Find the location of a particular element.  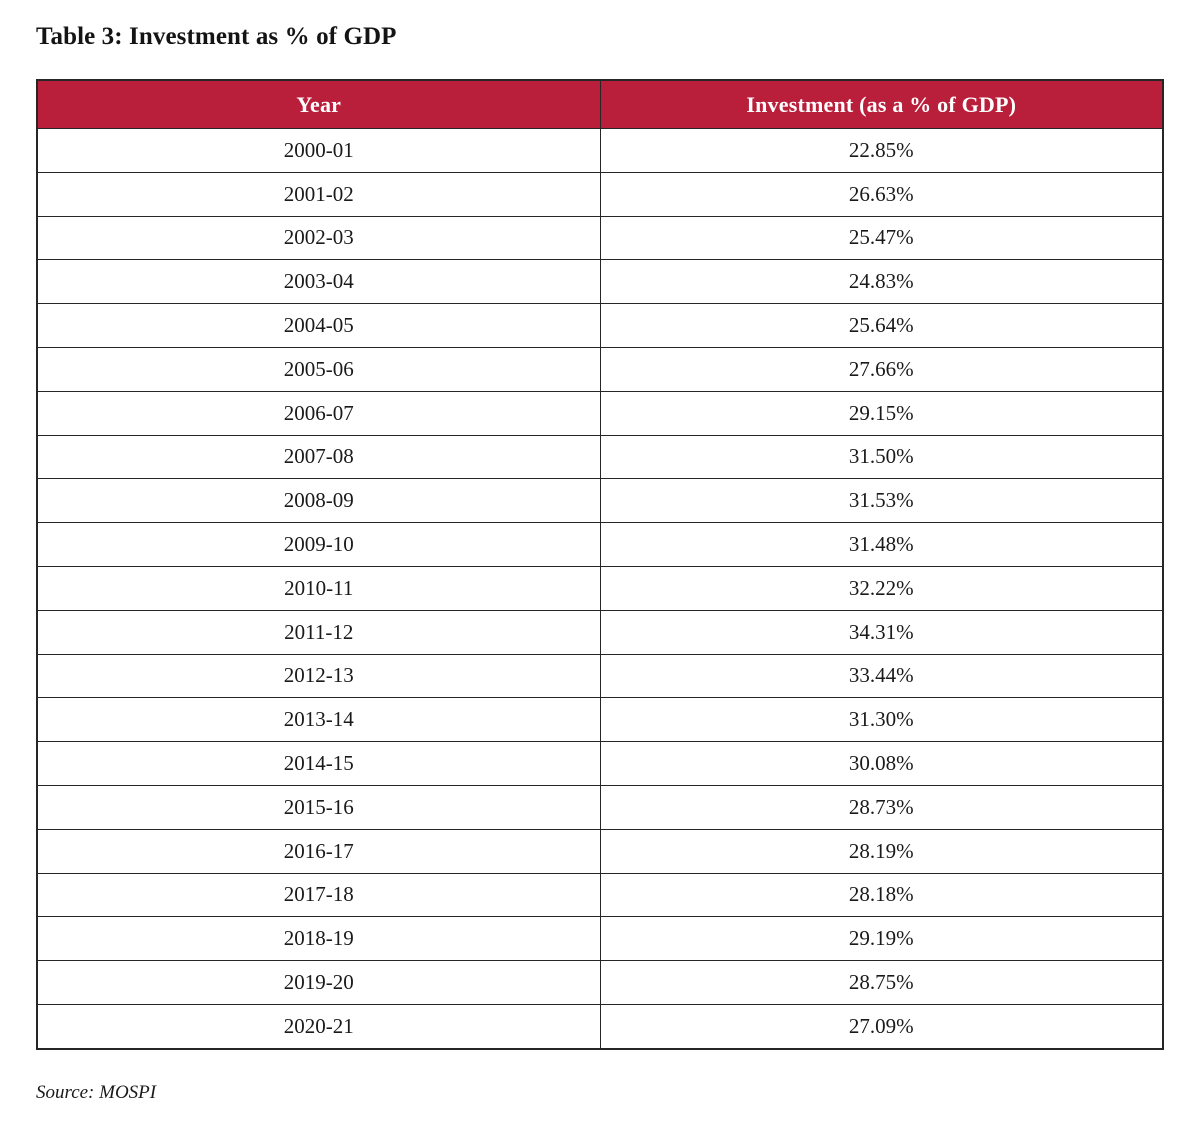

table-row: 2002-03 25.47% is located at coordinates (600, 238).